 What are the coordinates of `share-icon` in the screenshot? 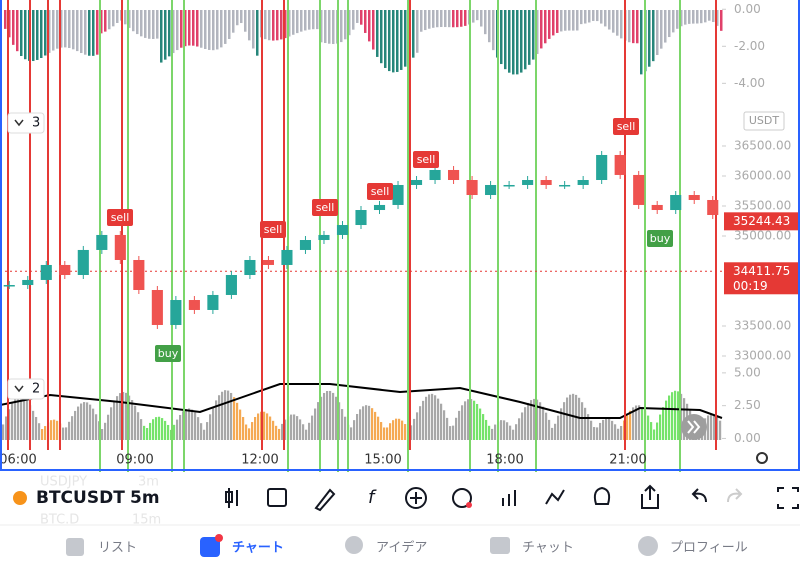 It's located at (650, 496).